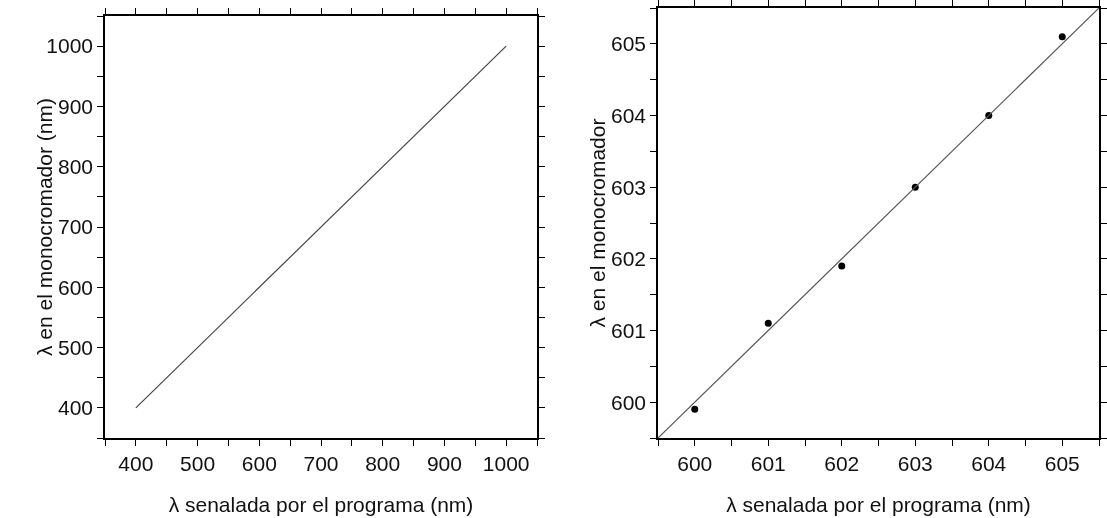  Describe the element at coordinates (629, 187) in the screenshot. I see `y-tick-label: 603` at that location.